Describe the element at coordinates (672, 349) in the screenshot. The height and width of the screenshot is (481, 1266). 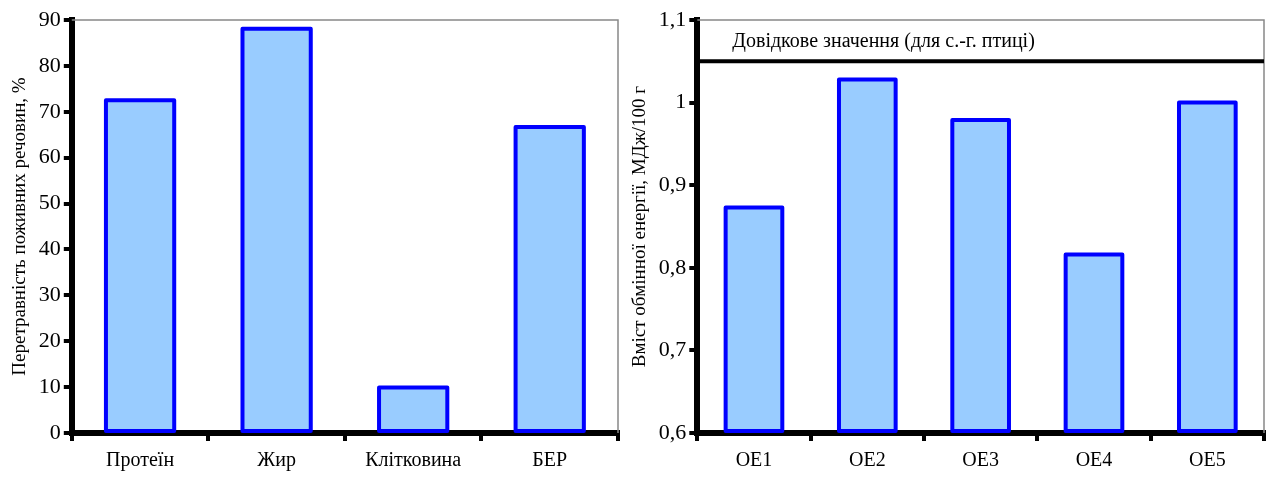
I see `y-tick-label: 0,7` at that location.